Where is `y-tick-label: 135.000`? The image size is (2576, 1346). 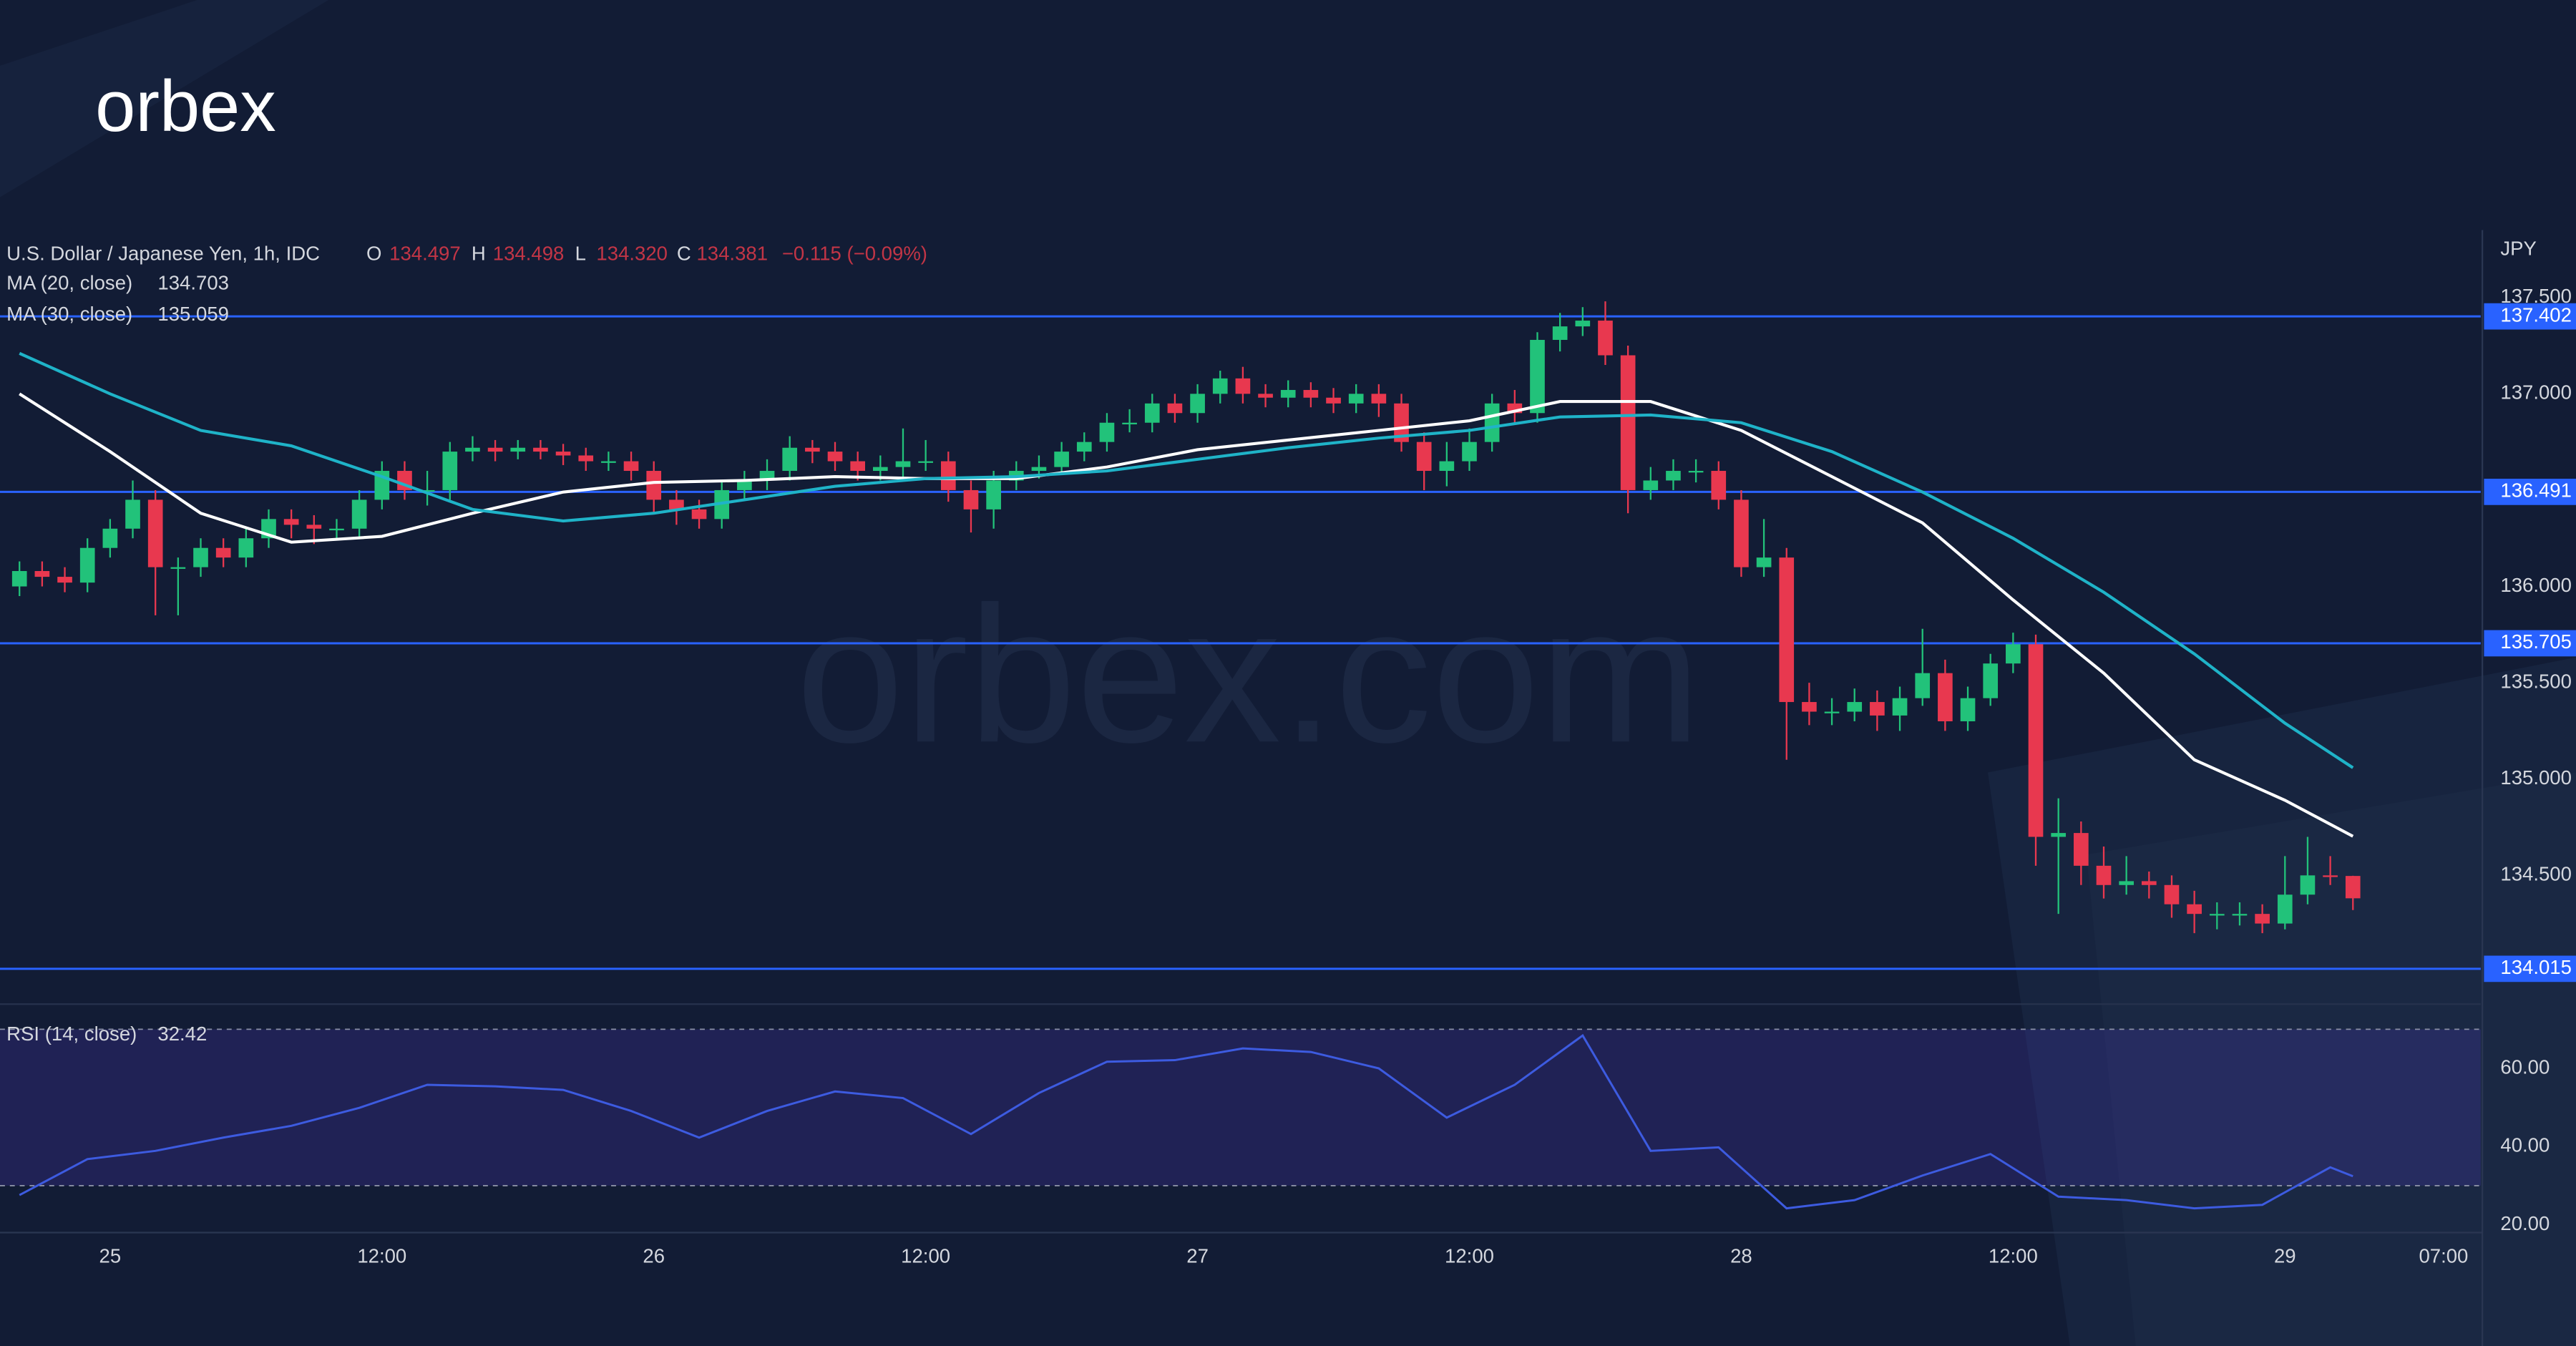
y-tick-label: 135.000 is located at coordinates (2536, 777).